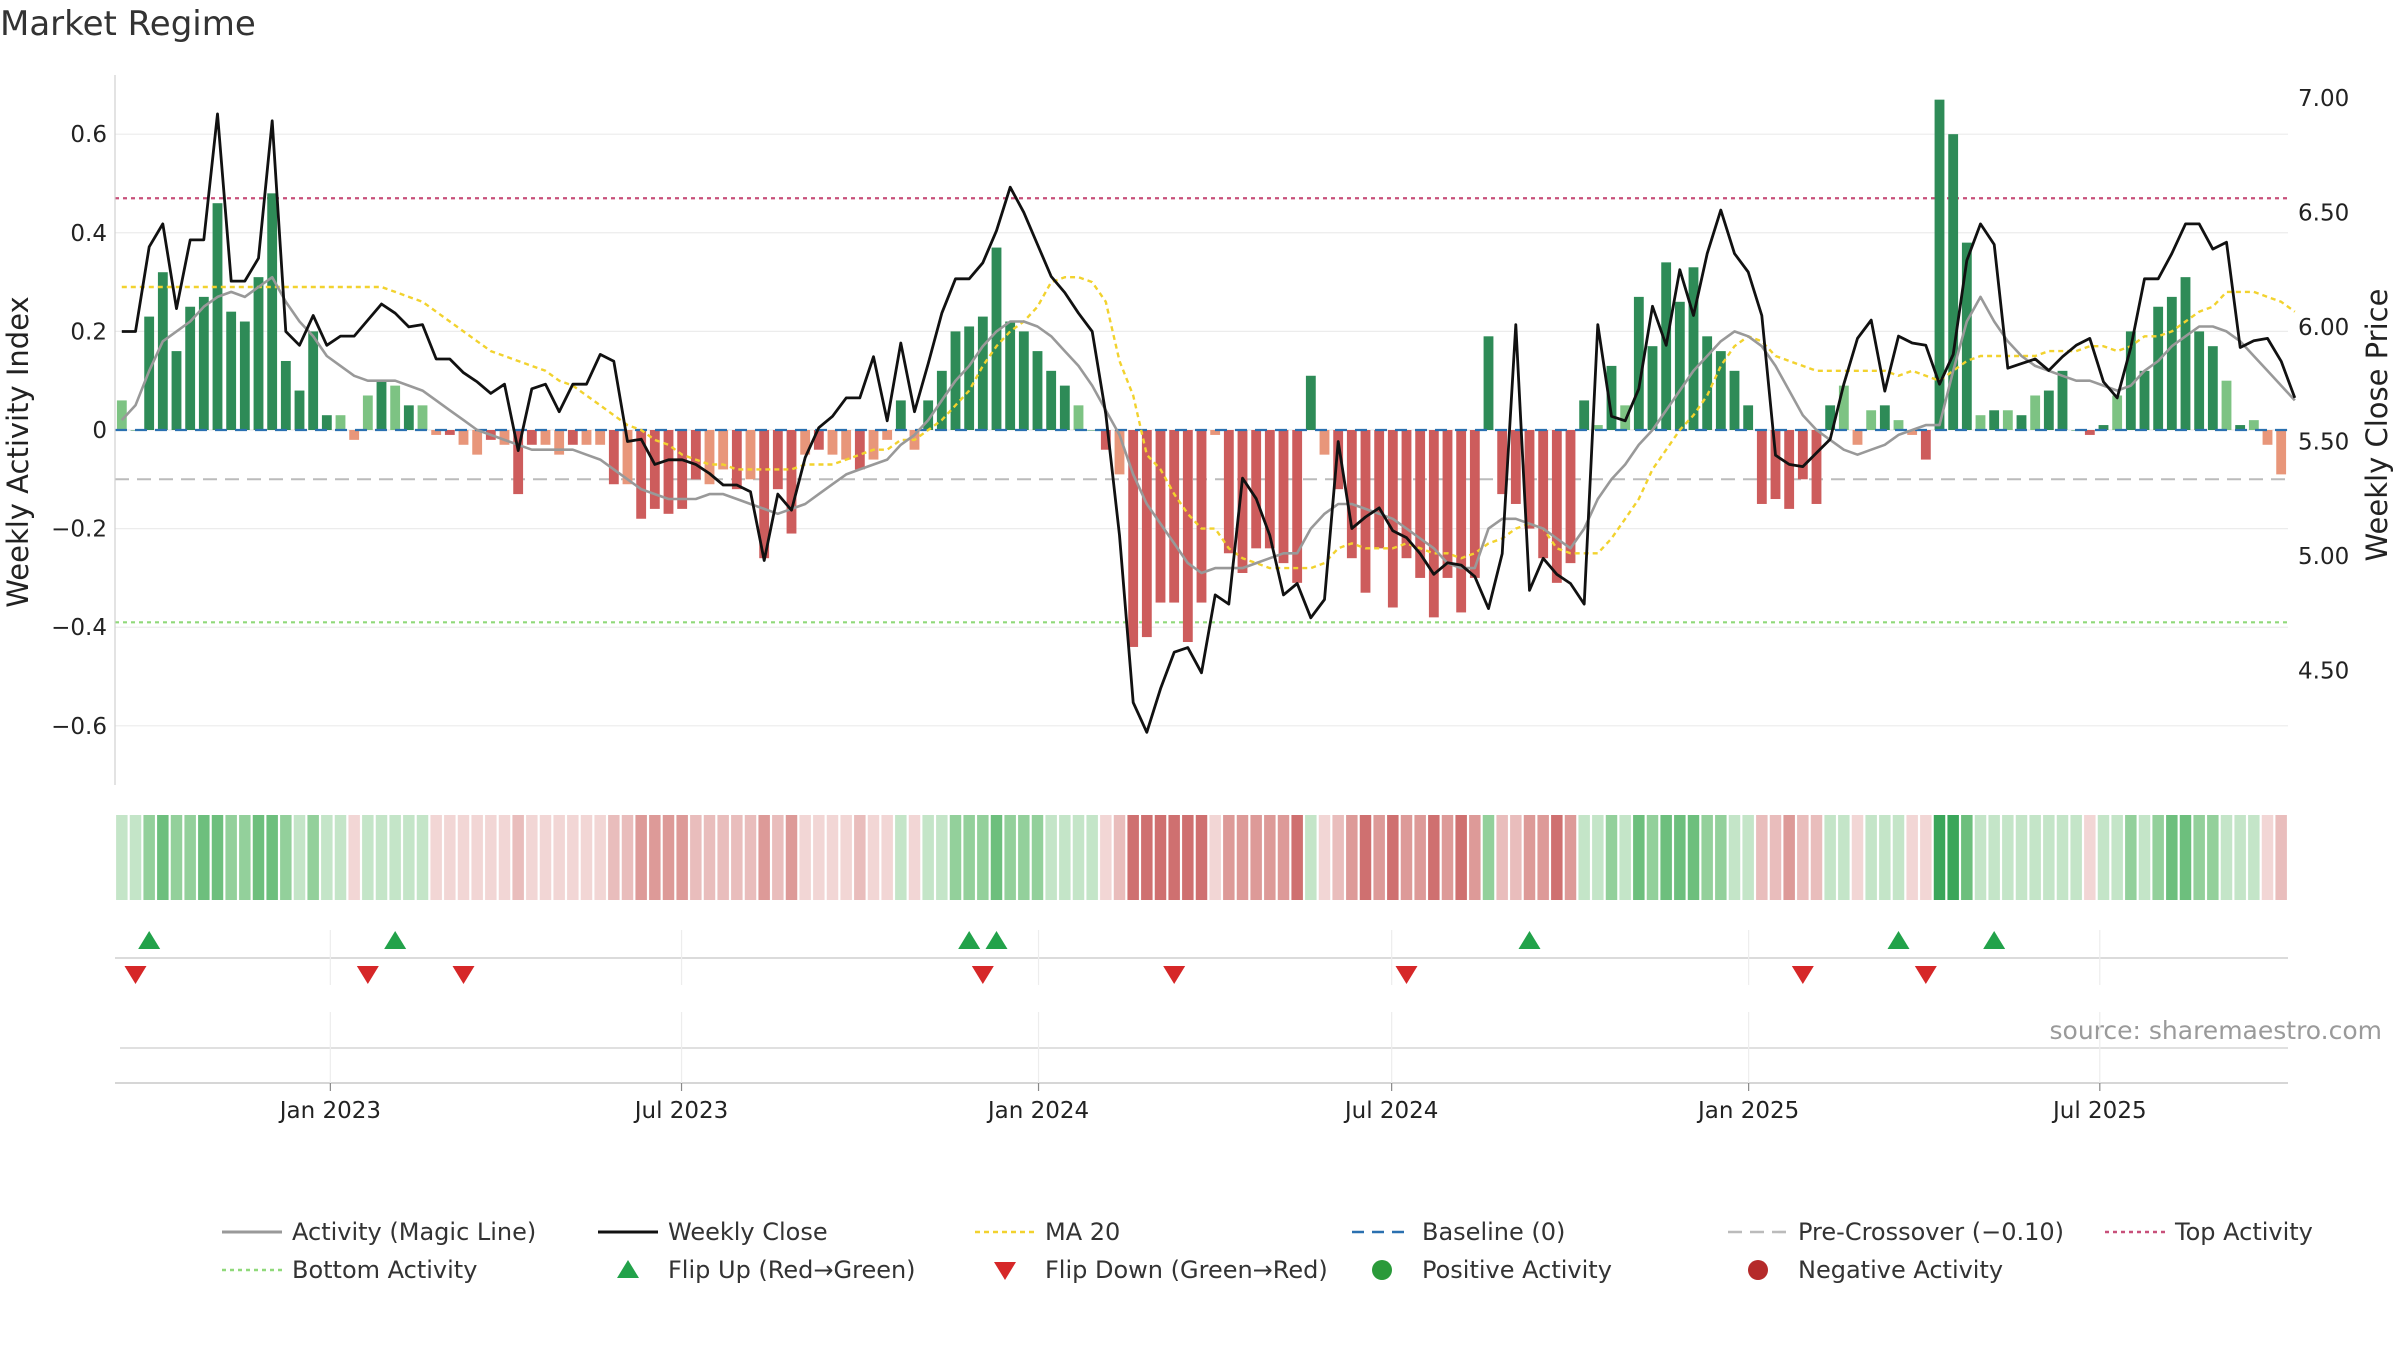 Image resolution: width=2400 pixels, height=1350 pixels. What do you see at coordinates (1037, 1111) in the screenshot?
I see `x-tick-label: Jan 2024` at bounding box center [1037, 1111].